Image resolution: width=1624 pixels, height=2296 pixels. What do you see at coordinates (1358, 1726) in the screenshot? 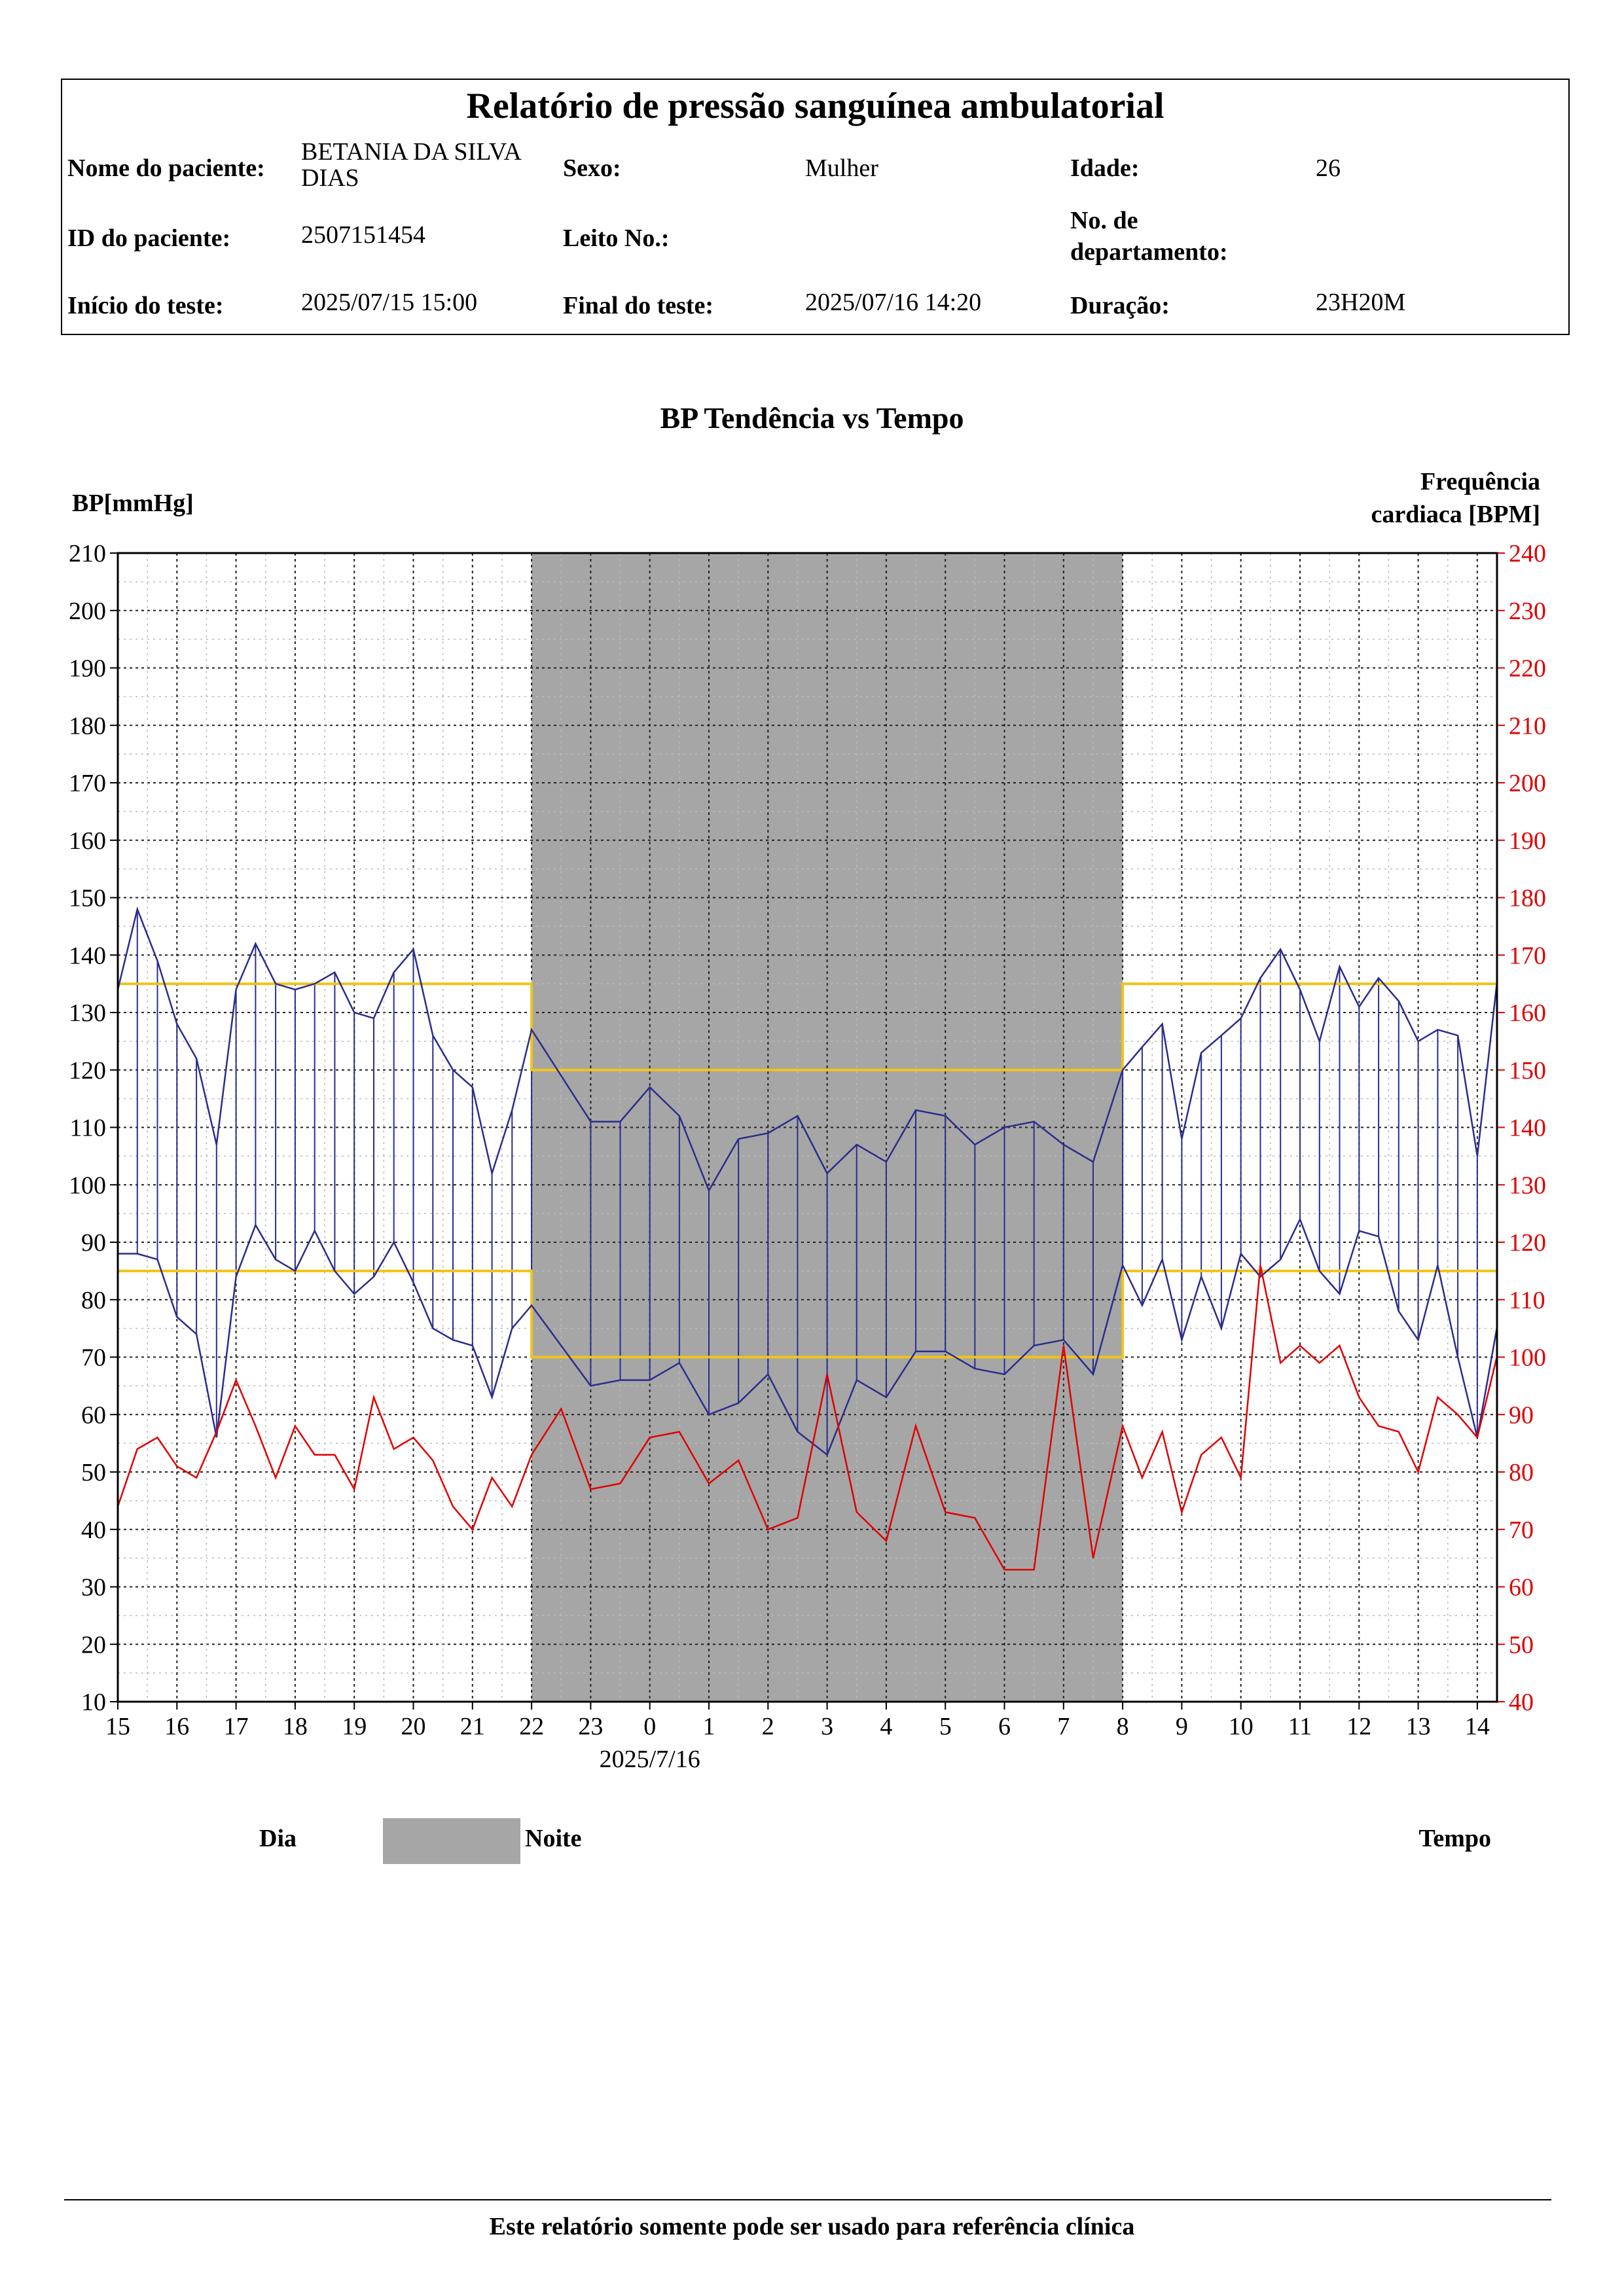
I see `x-tick-label: 12` at bounding box center [1358, 1726].